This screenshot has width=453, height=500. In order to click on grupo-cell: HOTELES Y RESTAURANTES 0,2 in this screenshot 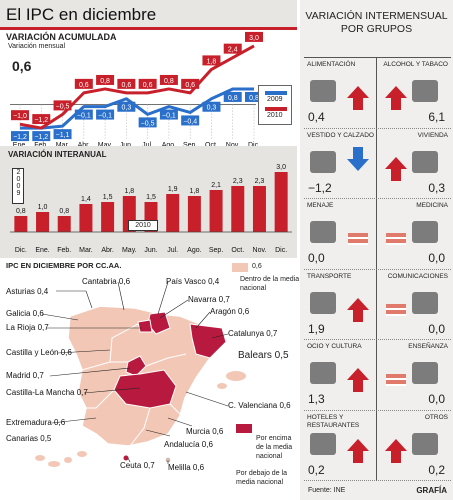, I will do `click(340, 445)`.